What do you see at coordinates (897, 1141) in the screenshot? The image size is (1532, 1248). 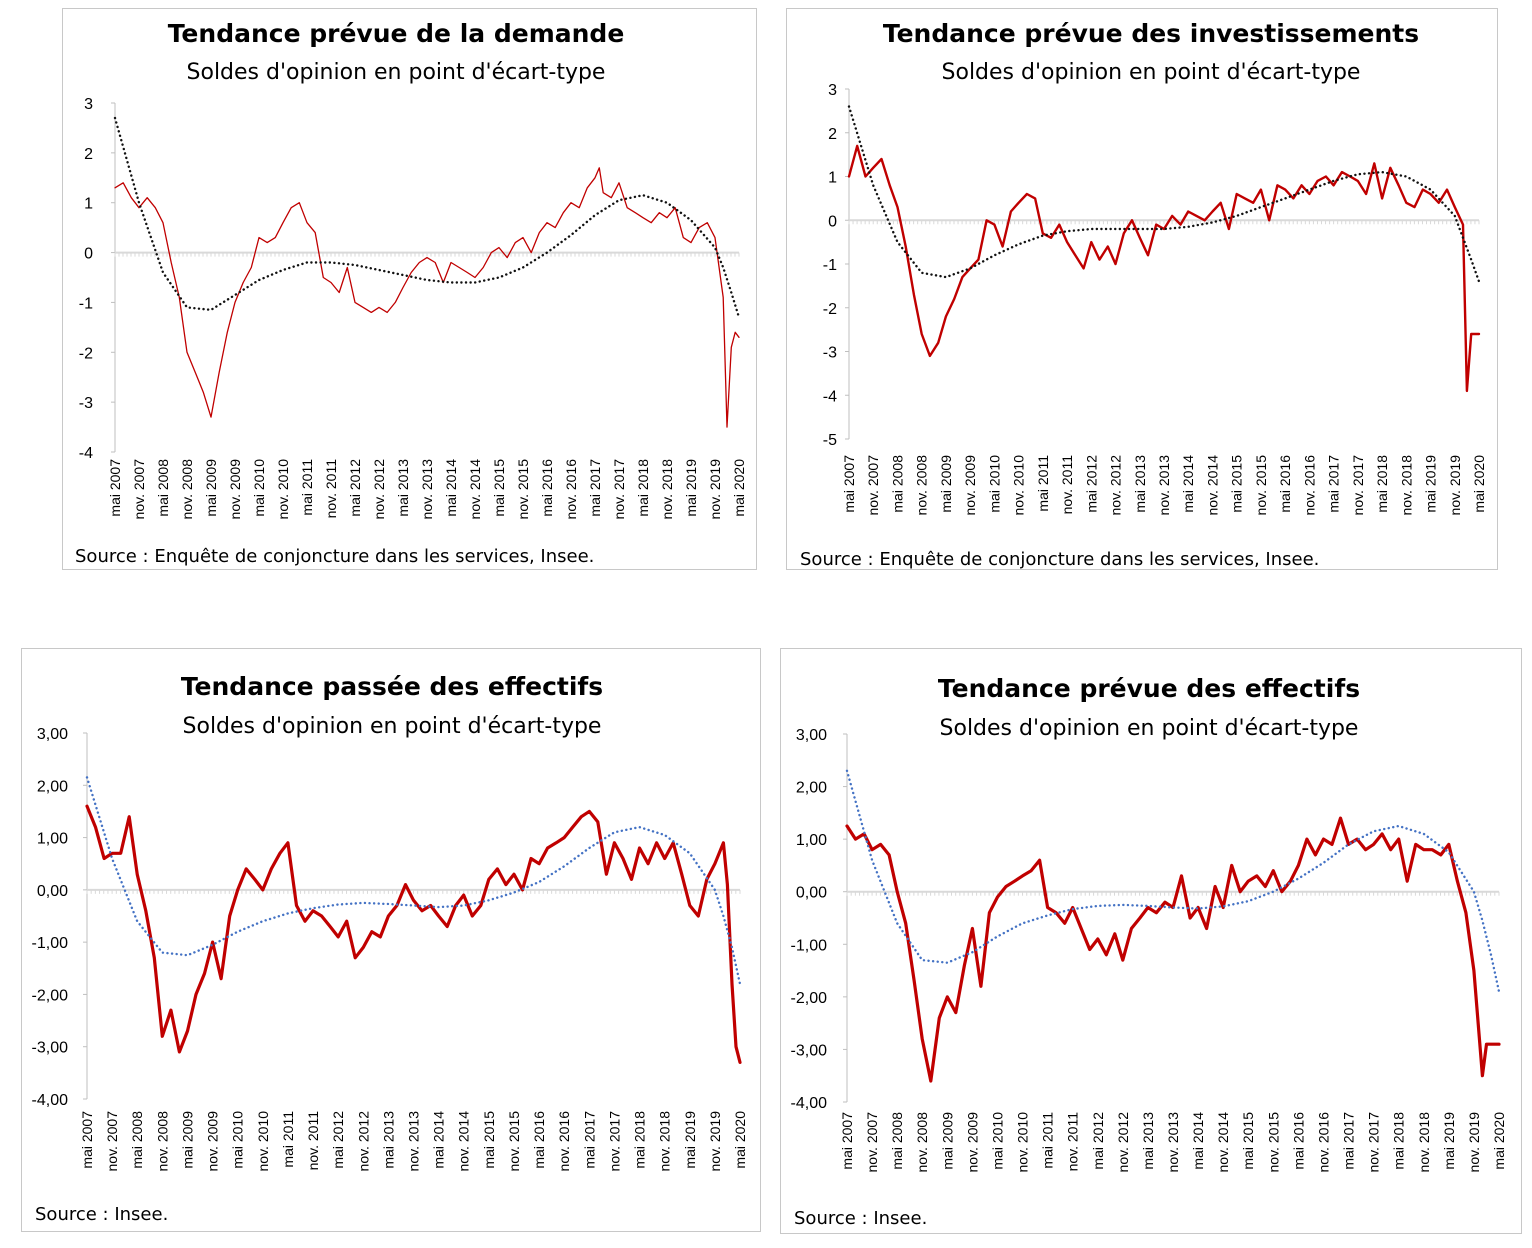 I see `x-tick-label: mai 2008` at bounding box center [897, 1141].